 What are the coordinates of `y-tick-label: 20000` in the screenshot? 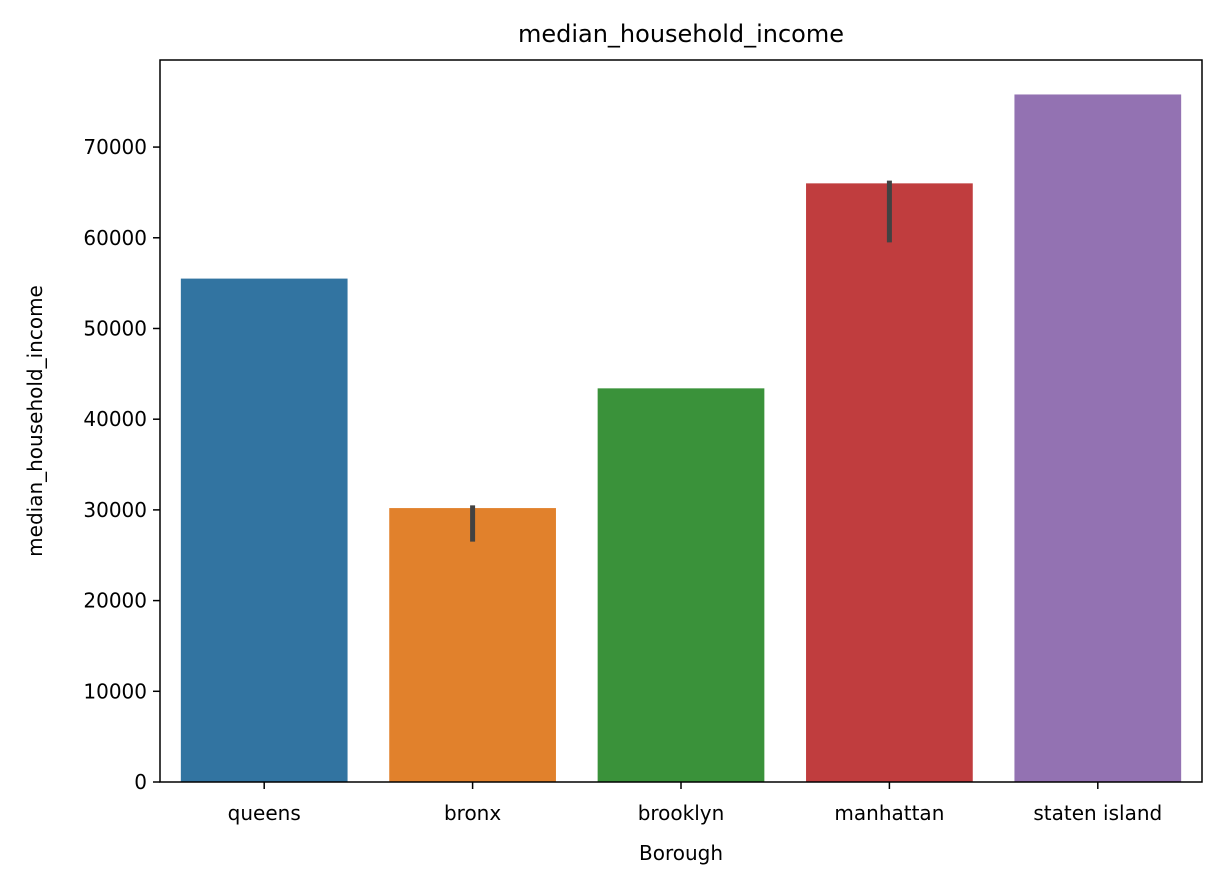 It's located at (115, 601).